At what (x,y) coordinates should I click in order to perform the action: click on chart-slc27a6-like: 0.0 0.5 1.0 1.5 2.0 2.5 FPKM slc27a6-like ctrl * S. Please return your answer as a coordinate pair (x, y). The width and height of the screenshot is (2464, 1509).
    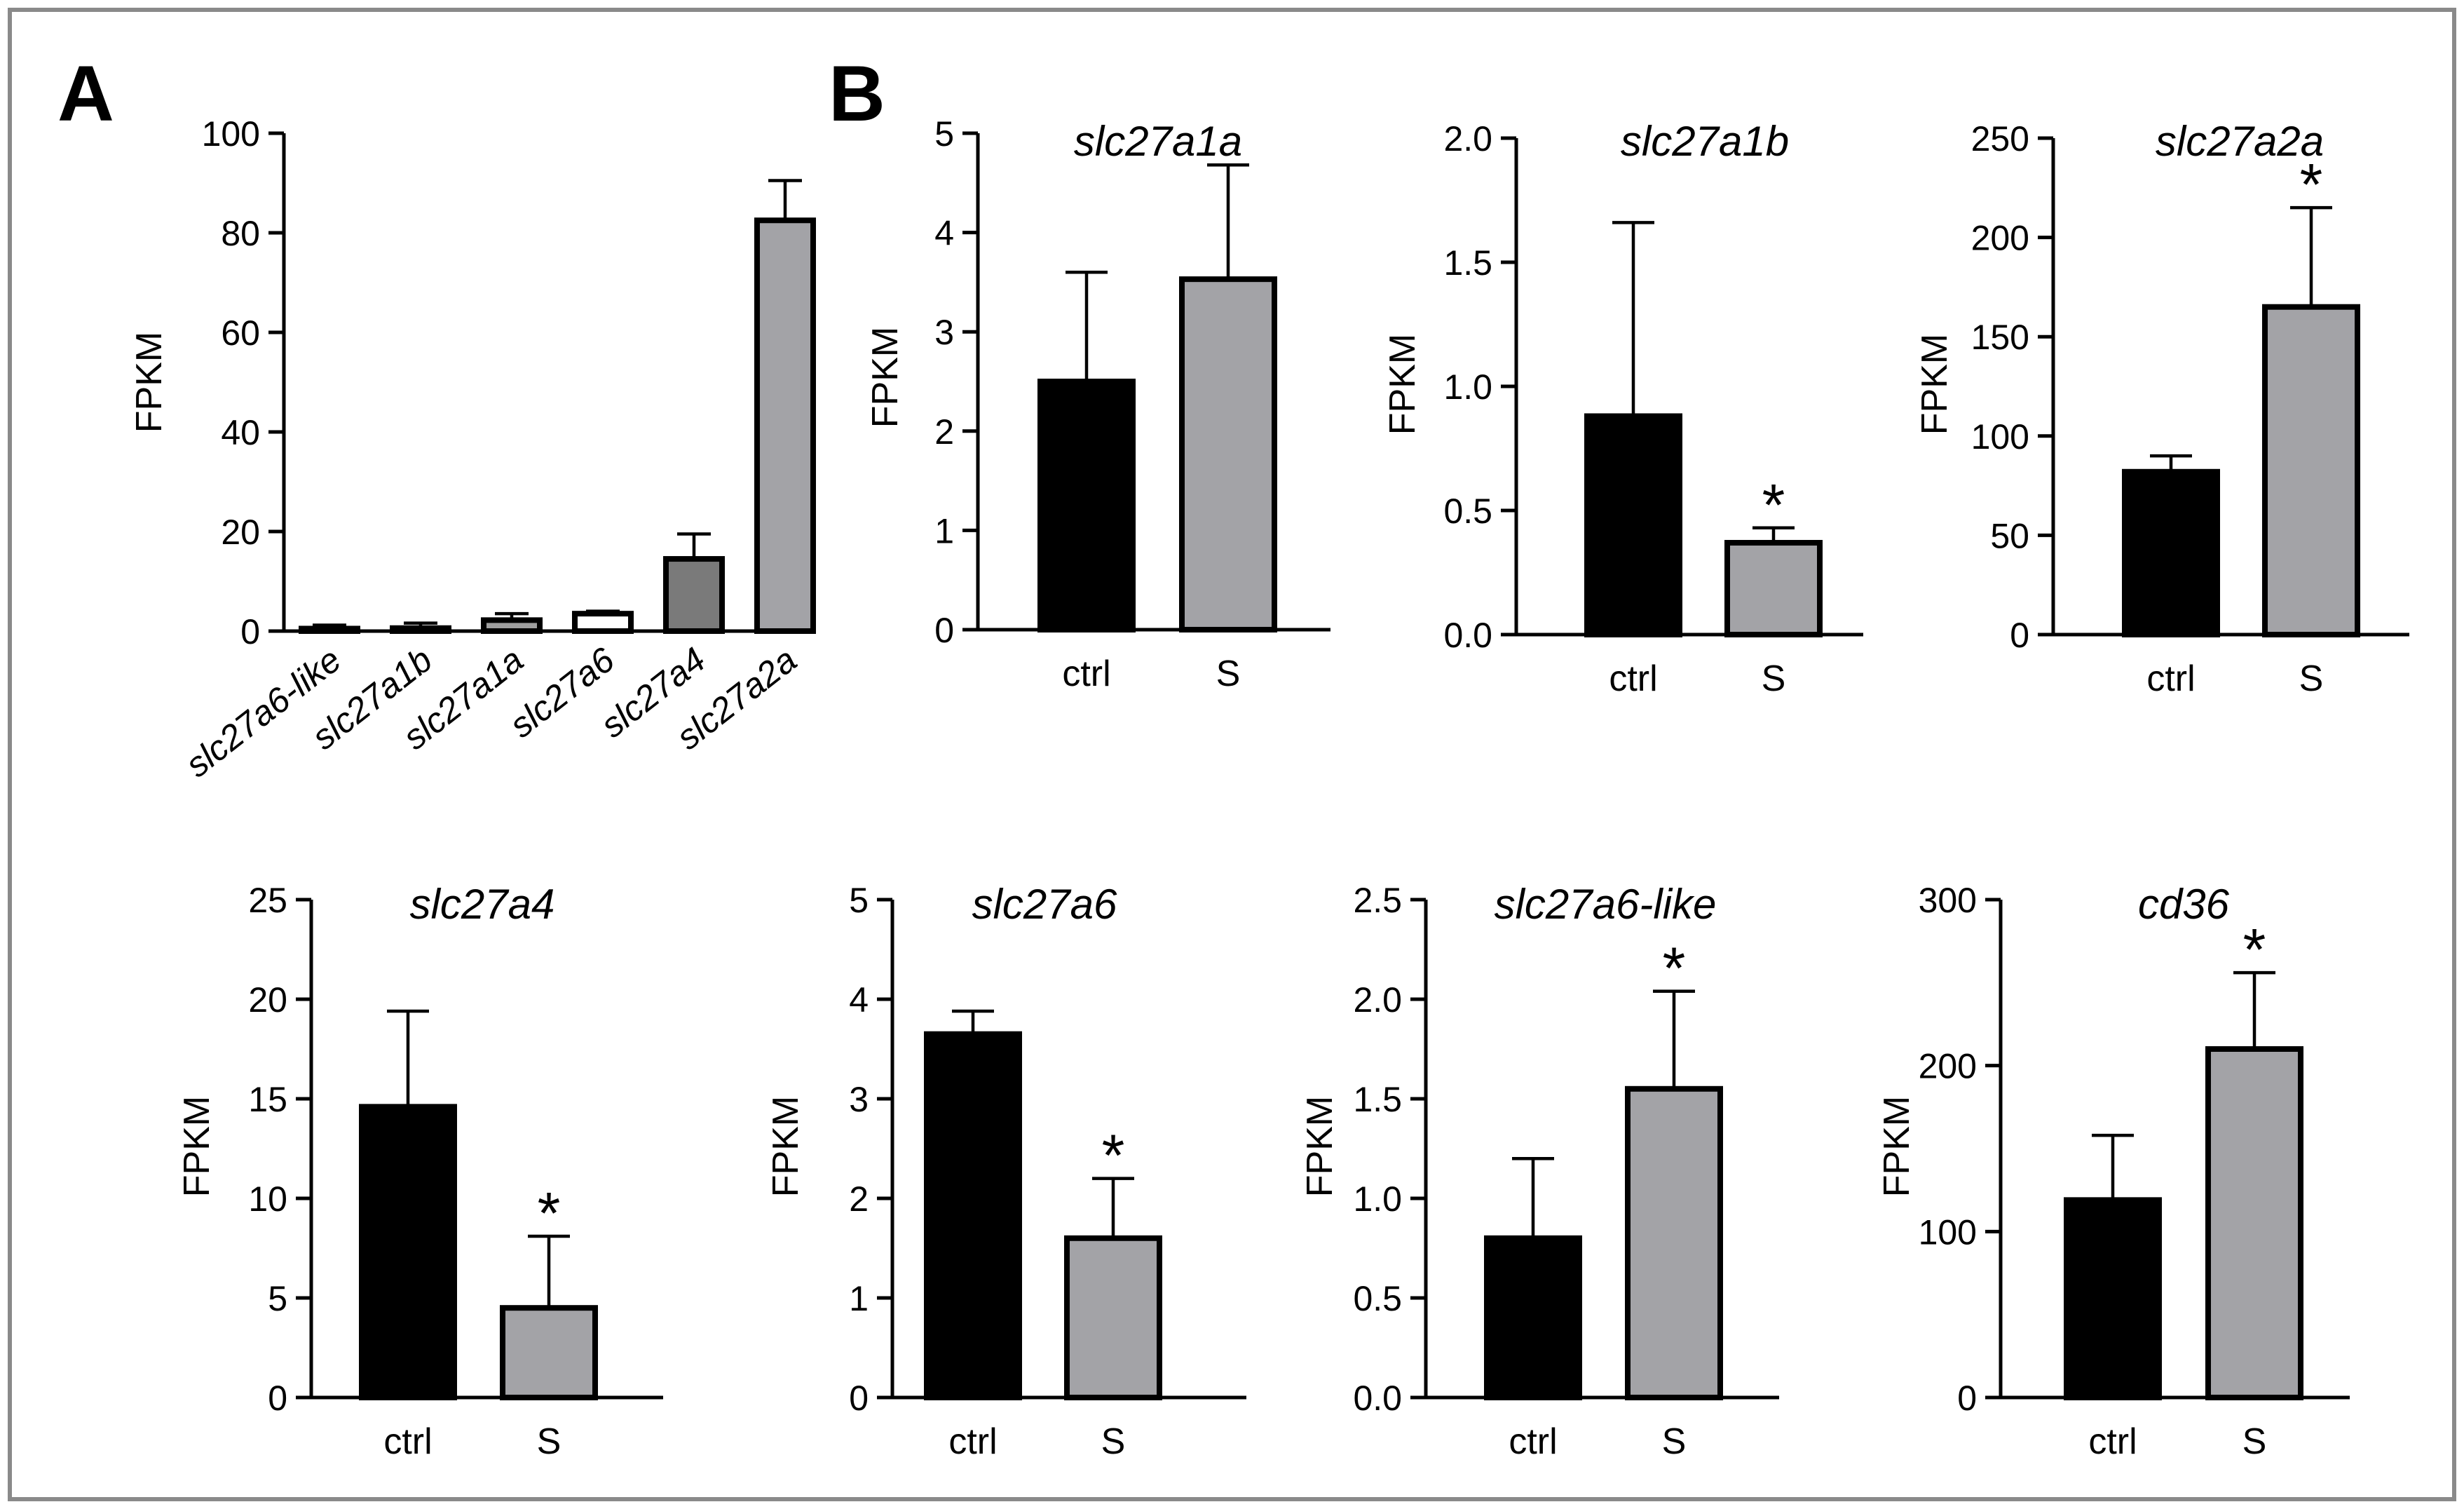
    Looking at the image, I should click on (1539, 1171).